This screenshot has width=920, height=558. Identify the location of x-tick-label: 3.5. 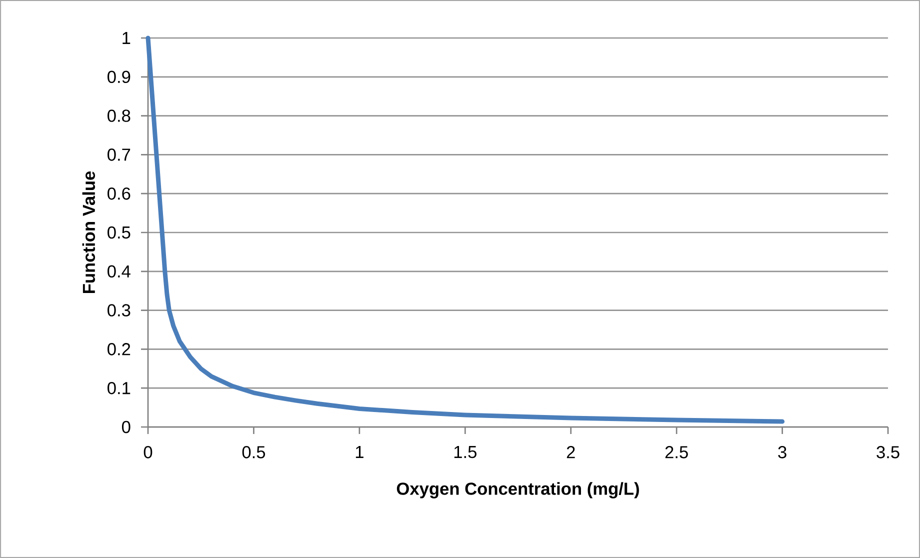
(888, 452).